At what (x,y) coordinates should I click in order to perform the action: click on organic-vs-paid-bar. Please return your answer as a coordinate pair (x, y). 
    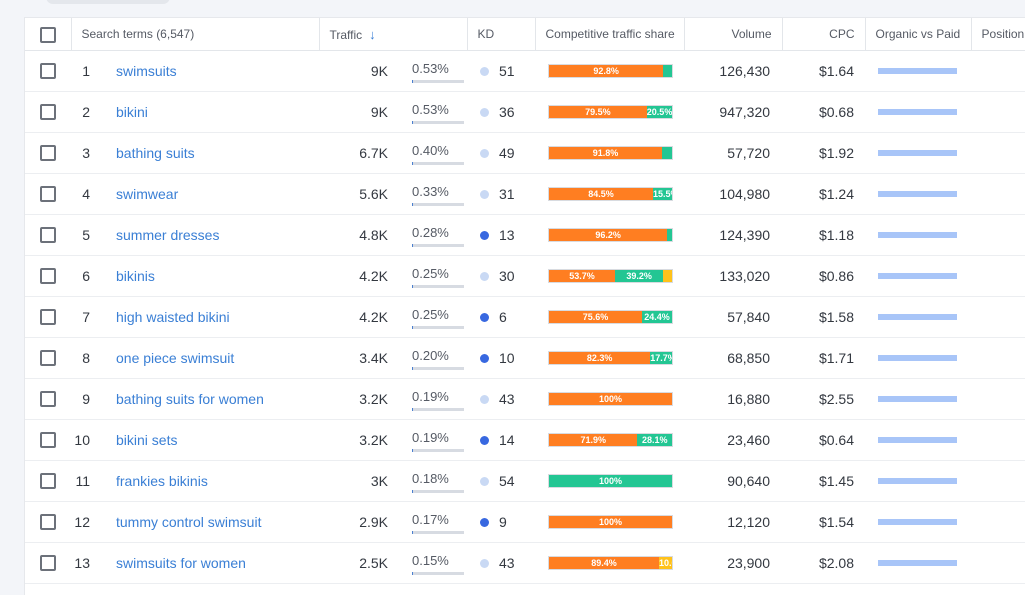
    Looking at the image, I should click on (918, 194).